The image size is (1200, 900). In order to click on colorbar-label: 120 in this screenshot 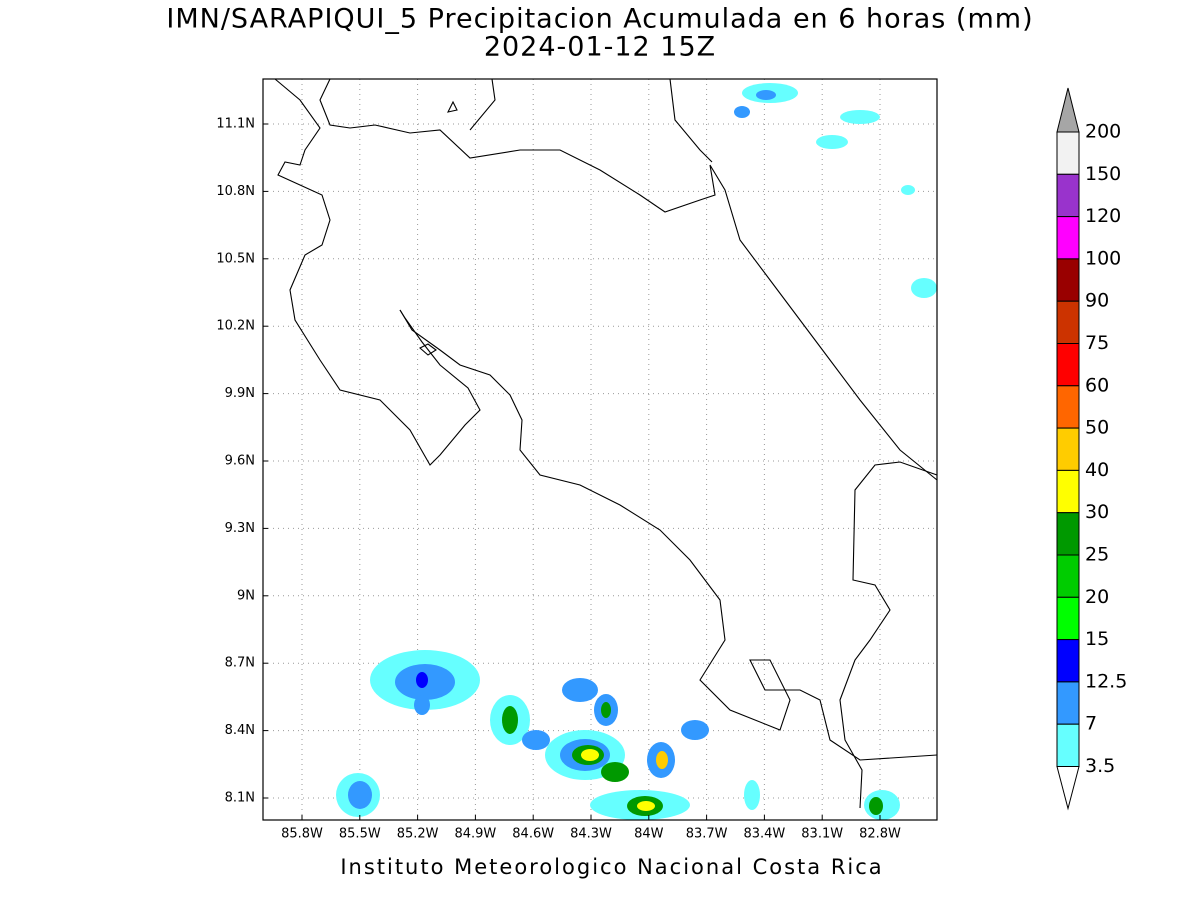, I will do `click(1103, 216)`.